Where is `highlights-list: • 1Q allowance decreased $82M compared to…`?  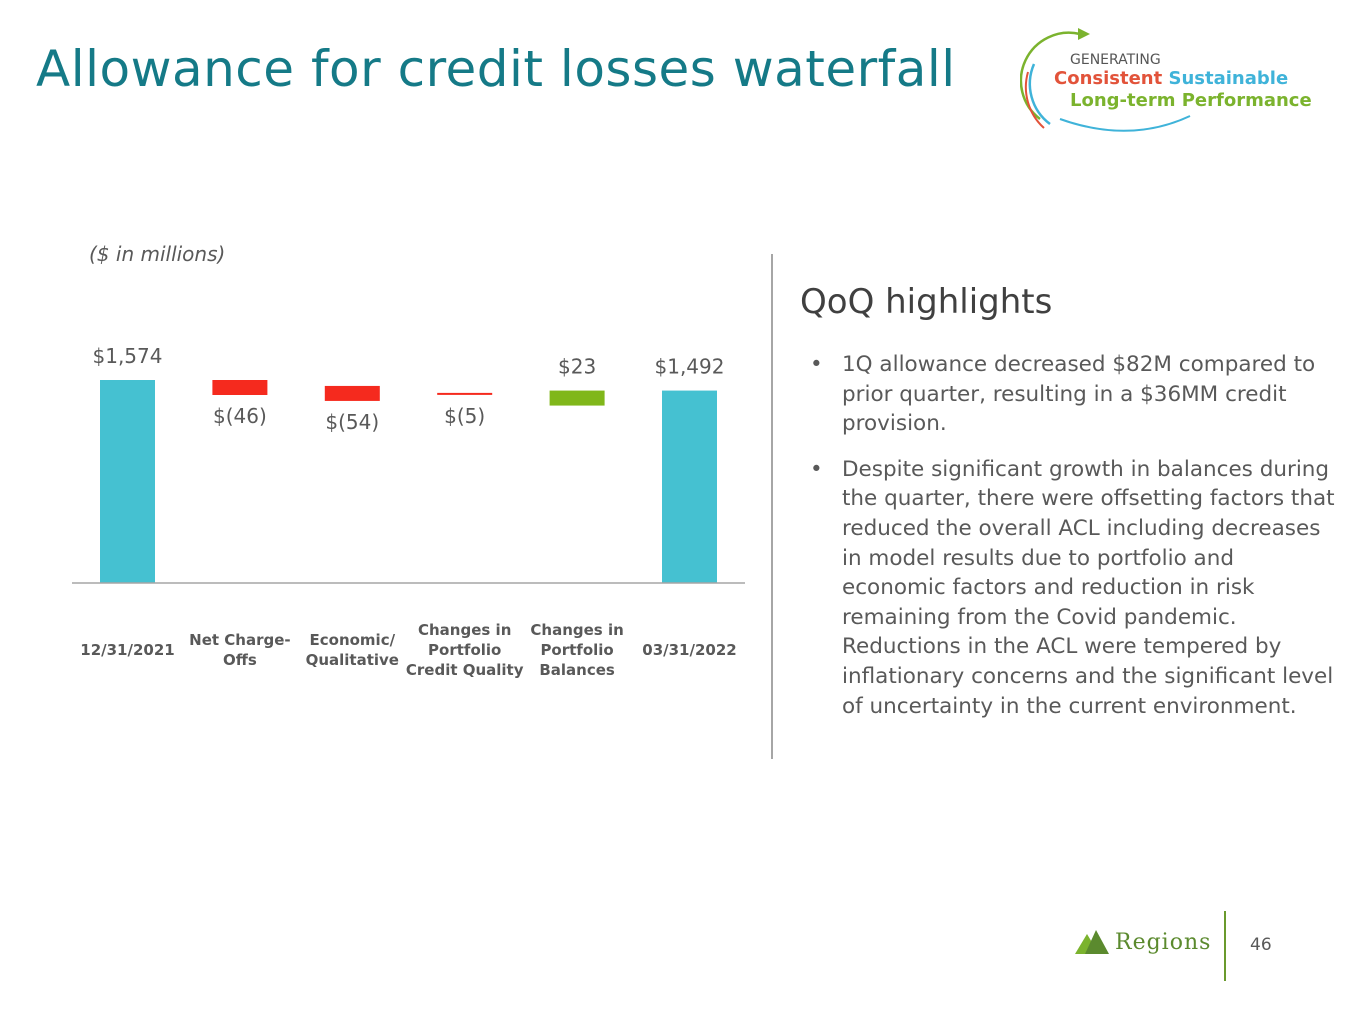
highlights-list: • 1Q allowance decreased $82M compared to… is located at coordinates (1071, 543).